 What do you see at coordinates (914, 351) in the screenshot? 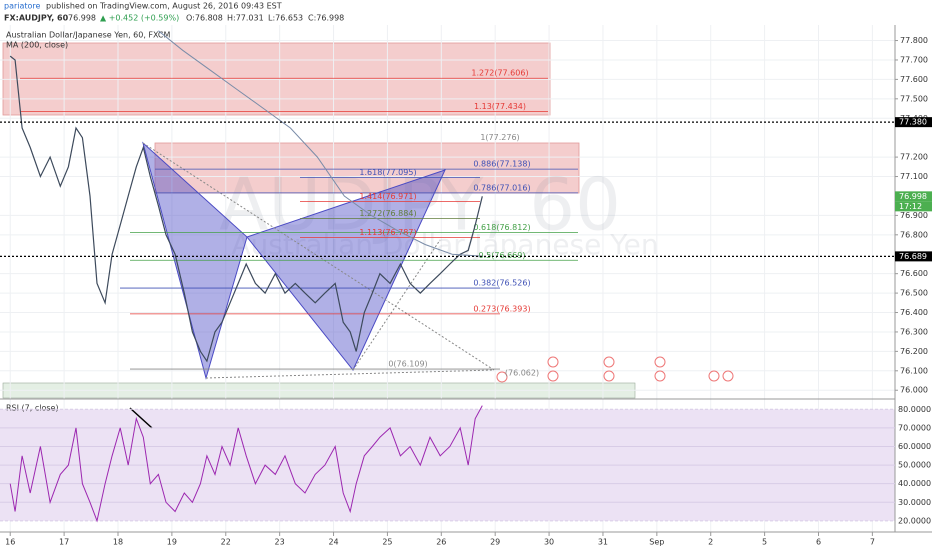
I see `y-tick-label: 76.200` at bounding box center [914, 351].